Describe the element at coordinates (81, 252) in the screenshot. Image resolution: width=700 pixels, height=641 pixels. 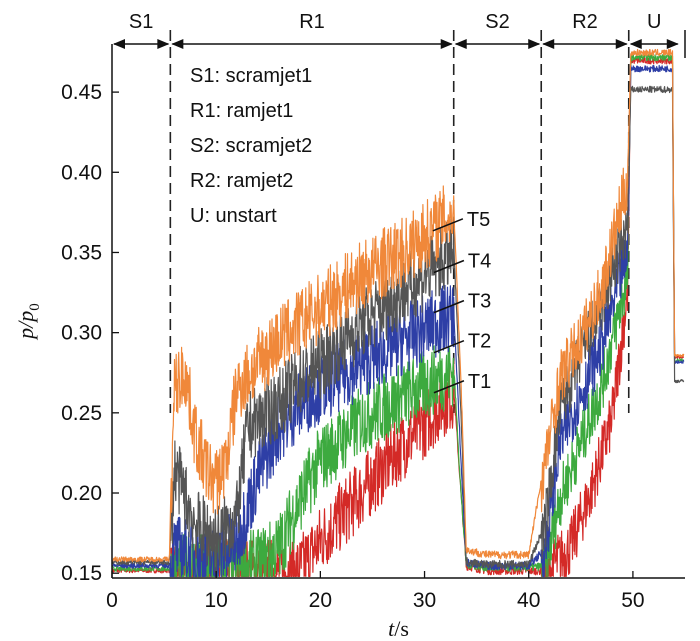
I see `y-tick-label: 0.35` at that location.